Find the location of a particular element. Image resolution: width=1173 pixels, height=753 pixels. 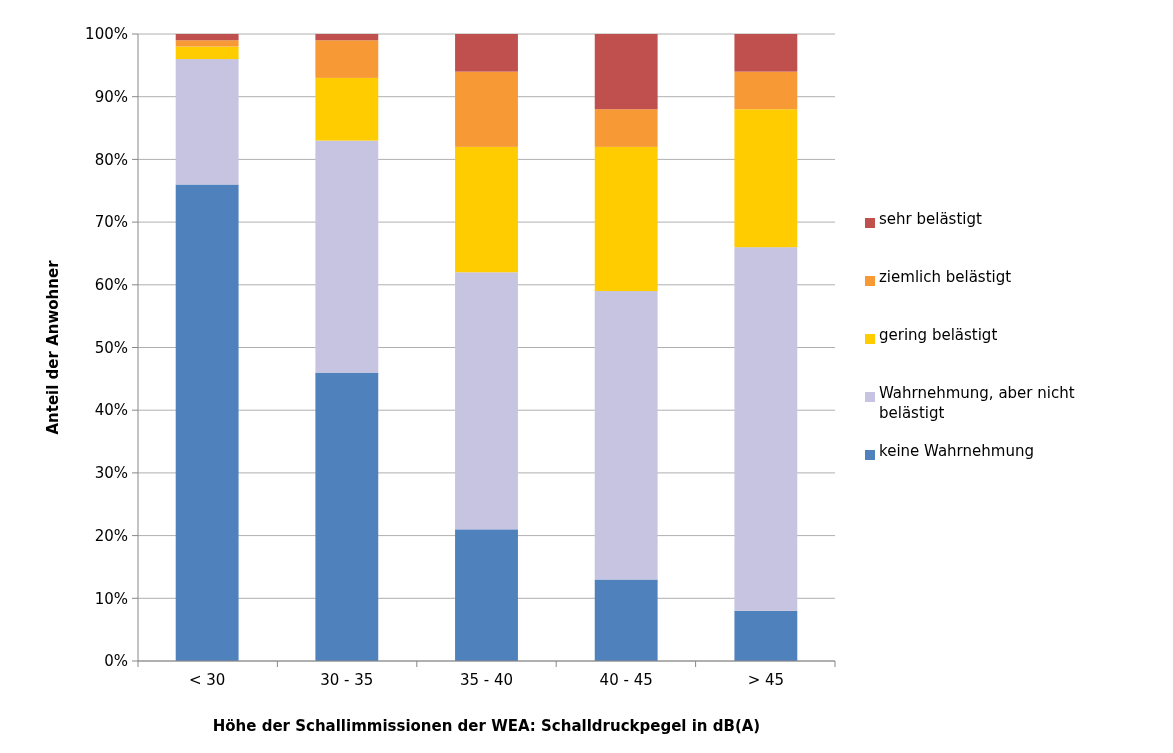

x-tick-label: 35 - 40 is located at coordinates (486, 680).